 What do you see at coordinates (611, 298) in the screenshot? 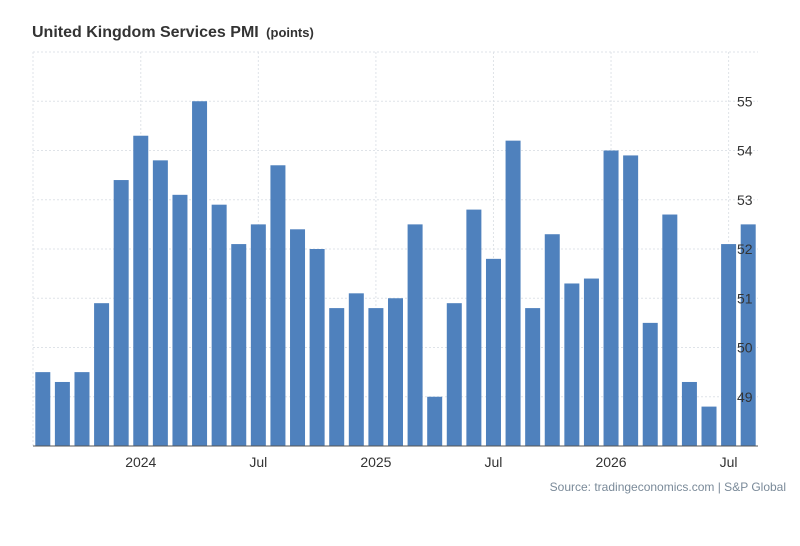
I see `bar-jan-2026` at bounding box center [611, 298].